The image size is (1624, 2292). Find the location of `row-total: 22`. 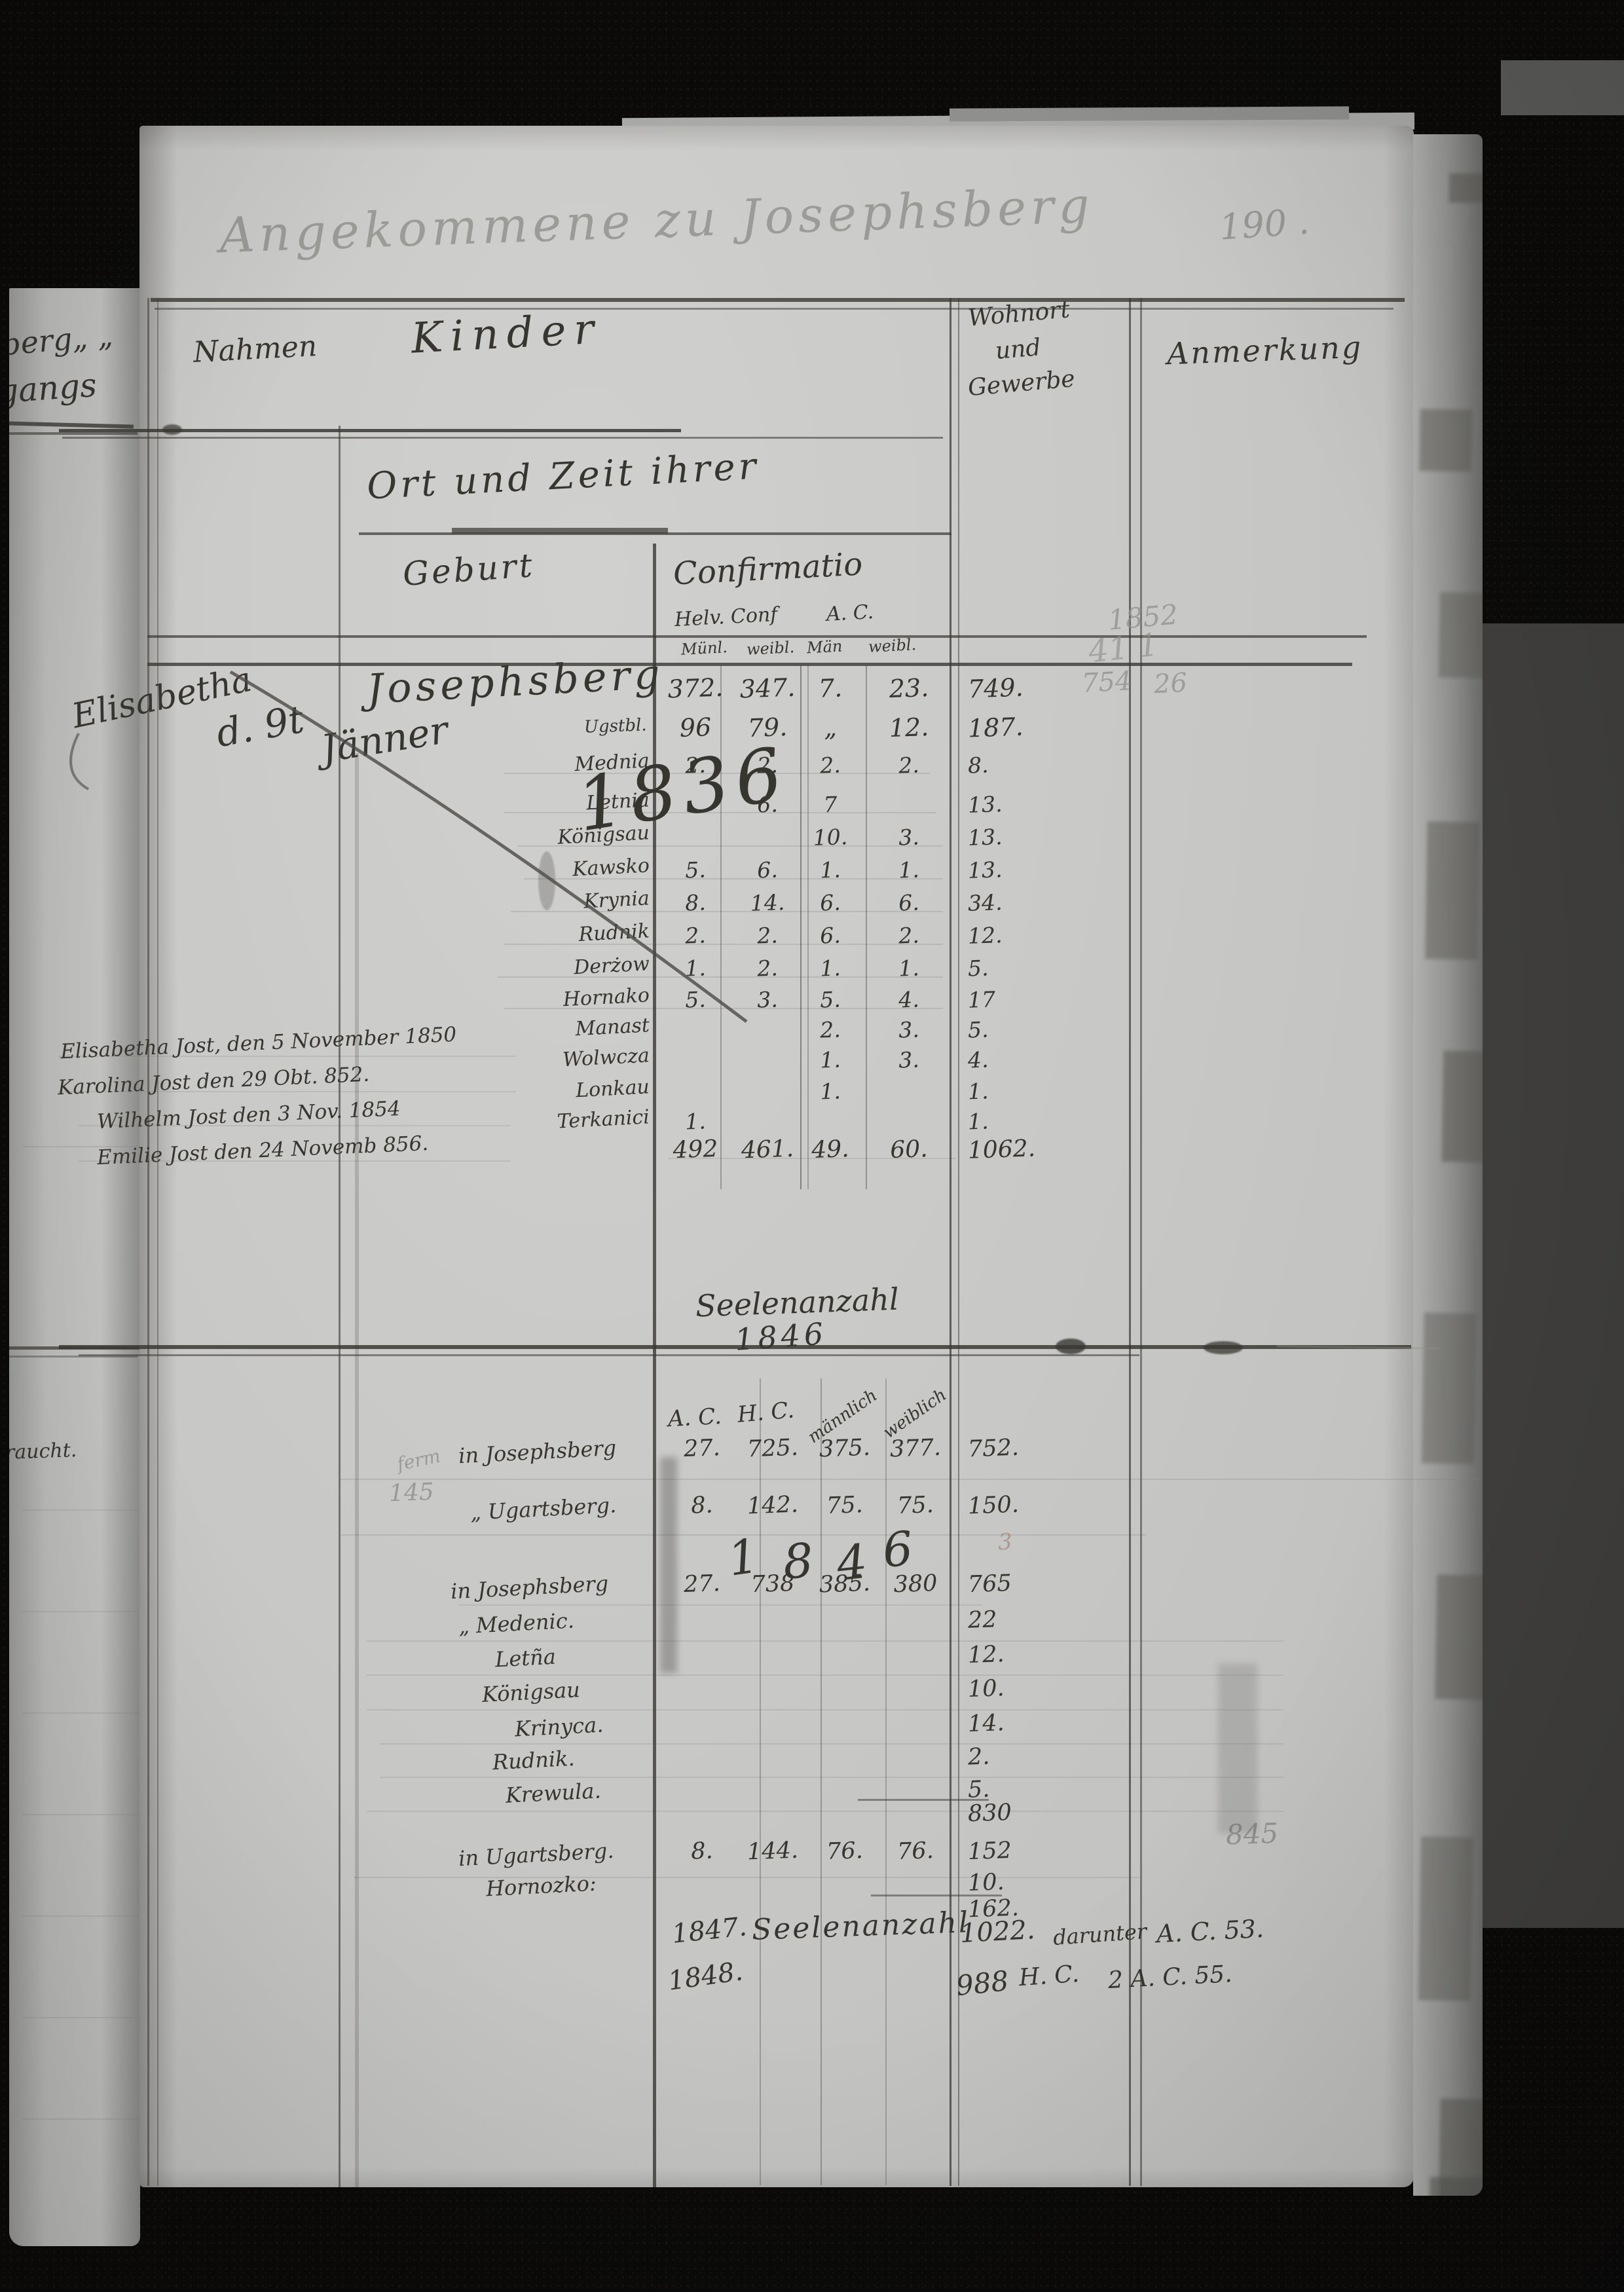

row-total: 22 is located at coordinates (982, 1620).